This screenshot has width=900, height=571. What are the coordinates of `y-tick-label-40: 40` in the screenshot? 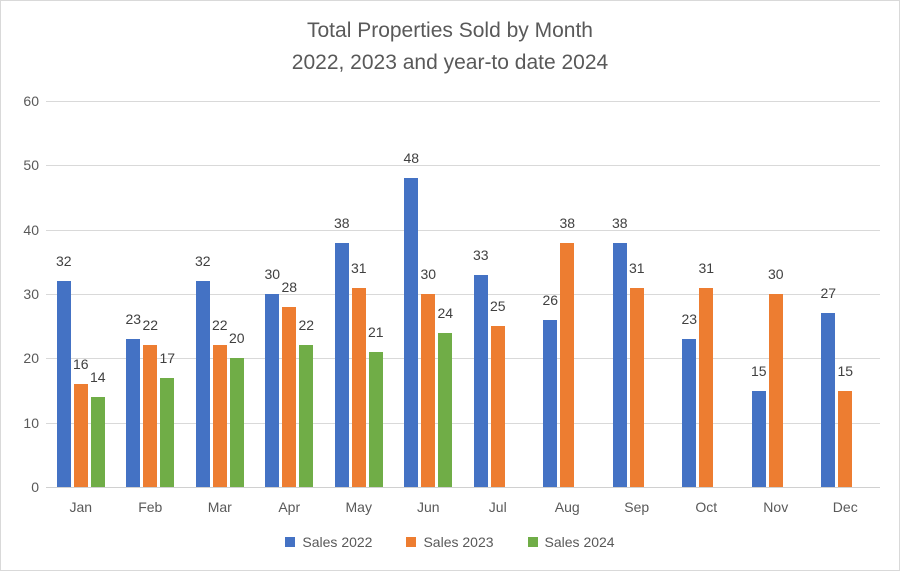 It's located at (31, 229).